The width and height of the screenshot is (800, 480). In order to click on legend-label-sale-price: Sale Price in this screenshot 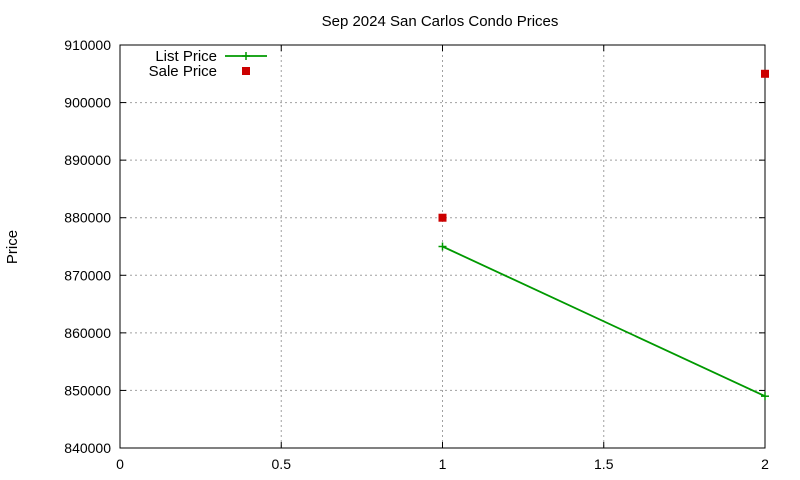, I will do `click(183, 71)`.